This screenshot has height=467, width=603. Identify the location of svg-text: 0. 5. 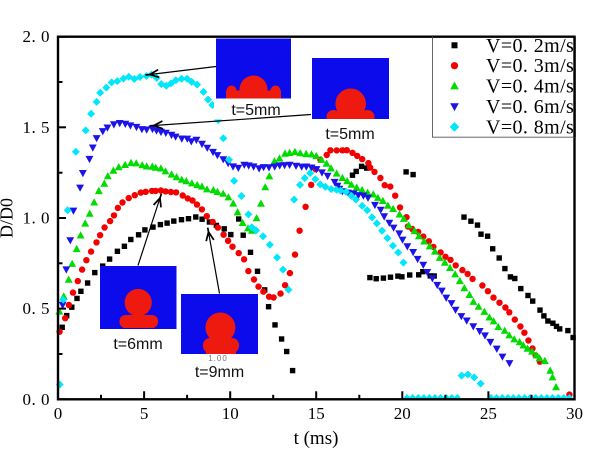
(37, 308).